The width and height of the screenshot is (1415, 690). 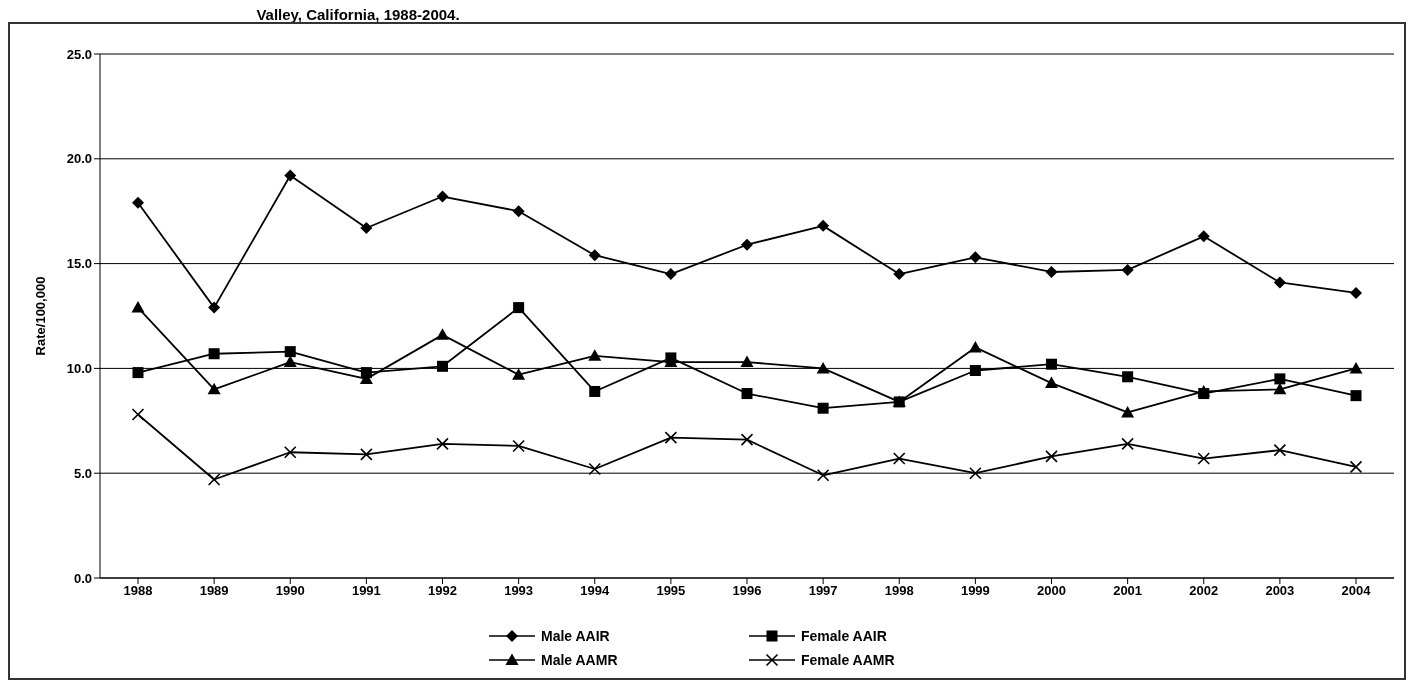 I want to click on legend-label: Male AAMR, so click(x=579, y=660).